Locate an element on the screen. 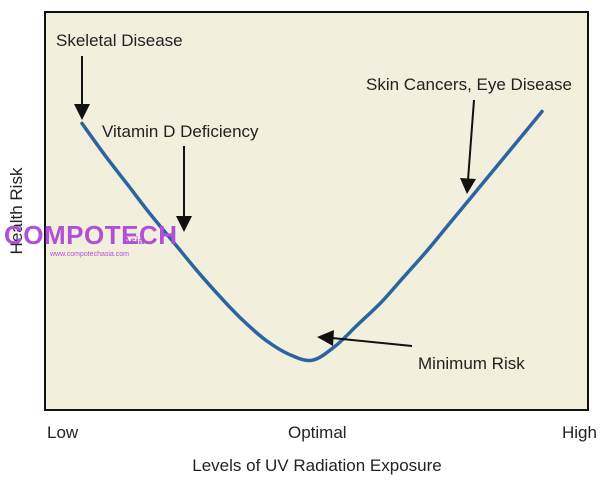 This screenshot has height=481, width=612. arrowhead-skeletal-disease is located at coordinates (82, 112).